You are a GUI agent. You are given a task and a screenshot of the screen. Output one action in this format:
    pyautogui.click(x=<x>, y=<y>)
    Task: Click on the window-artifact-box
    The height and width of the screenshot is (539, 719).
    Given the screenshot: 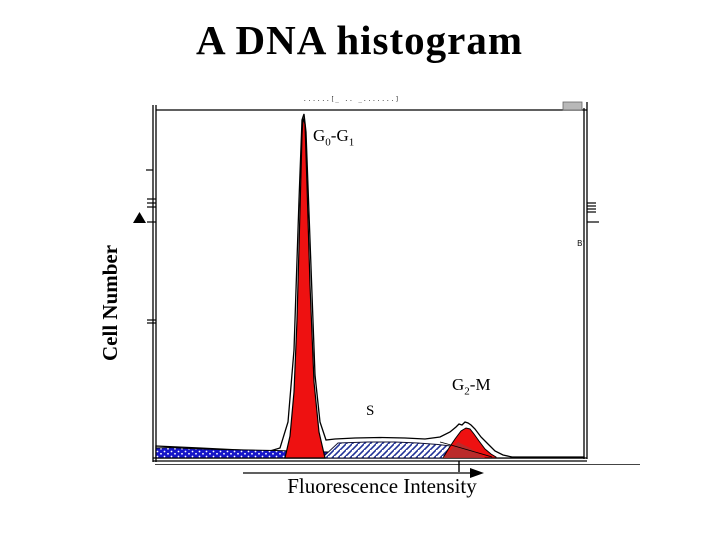 What is the action you would take?
    pyautogui.click(x=572, y=106)
    